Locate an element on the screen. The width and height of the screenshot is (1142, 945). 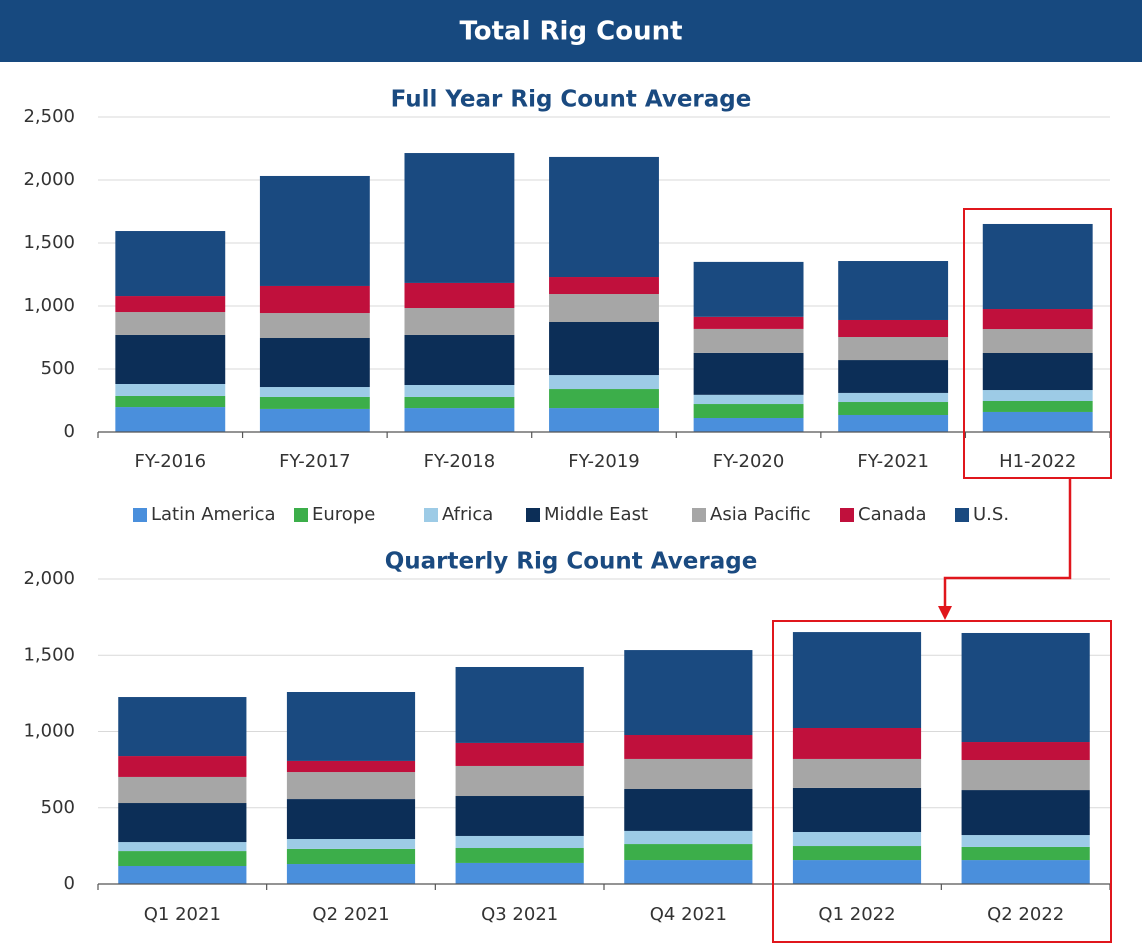
arrow-head is located at coordinates (945, 613).